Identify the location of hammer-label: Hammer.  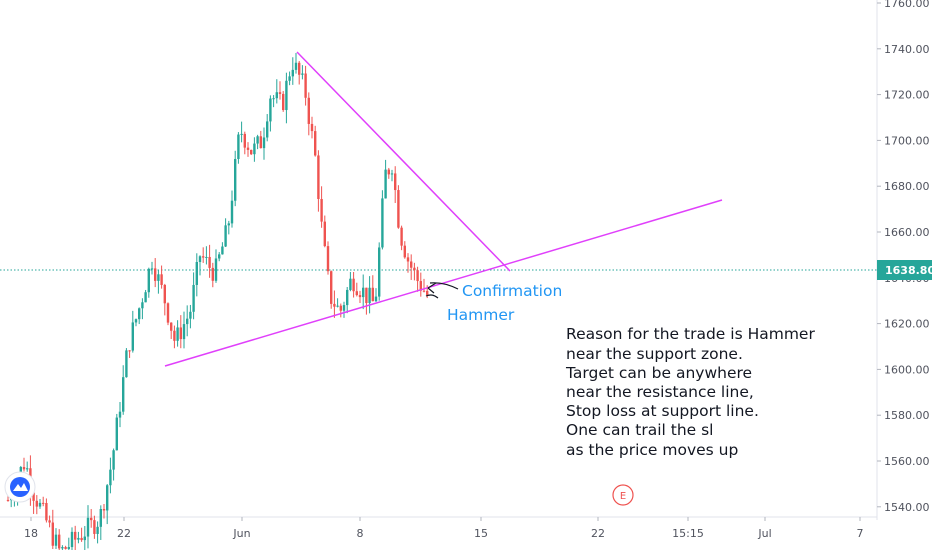
(481, 315).